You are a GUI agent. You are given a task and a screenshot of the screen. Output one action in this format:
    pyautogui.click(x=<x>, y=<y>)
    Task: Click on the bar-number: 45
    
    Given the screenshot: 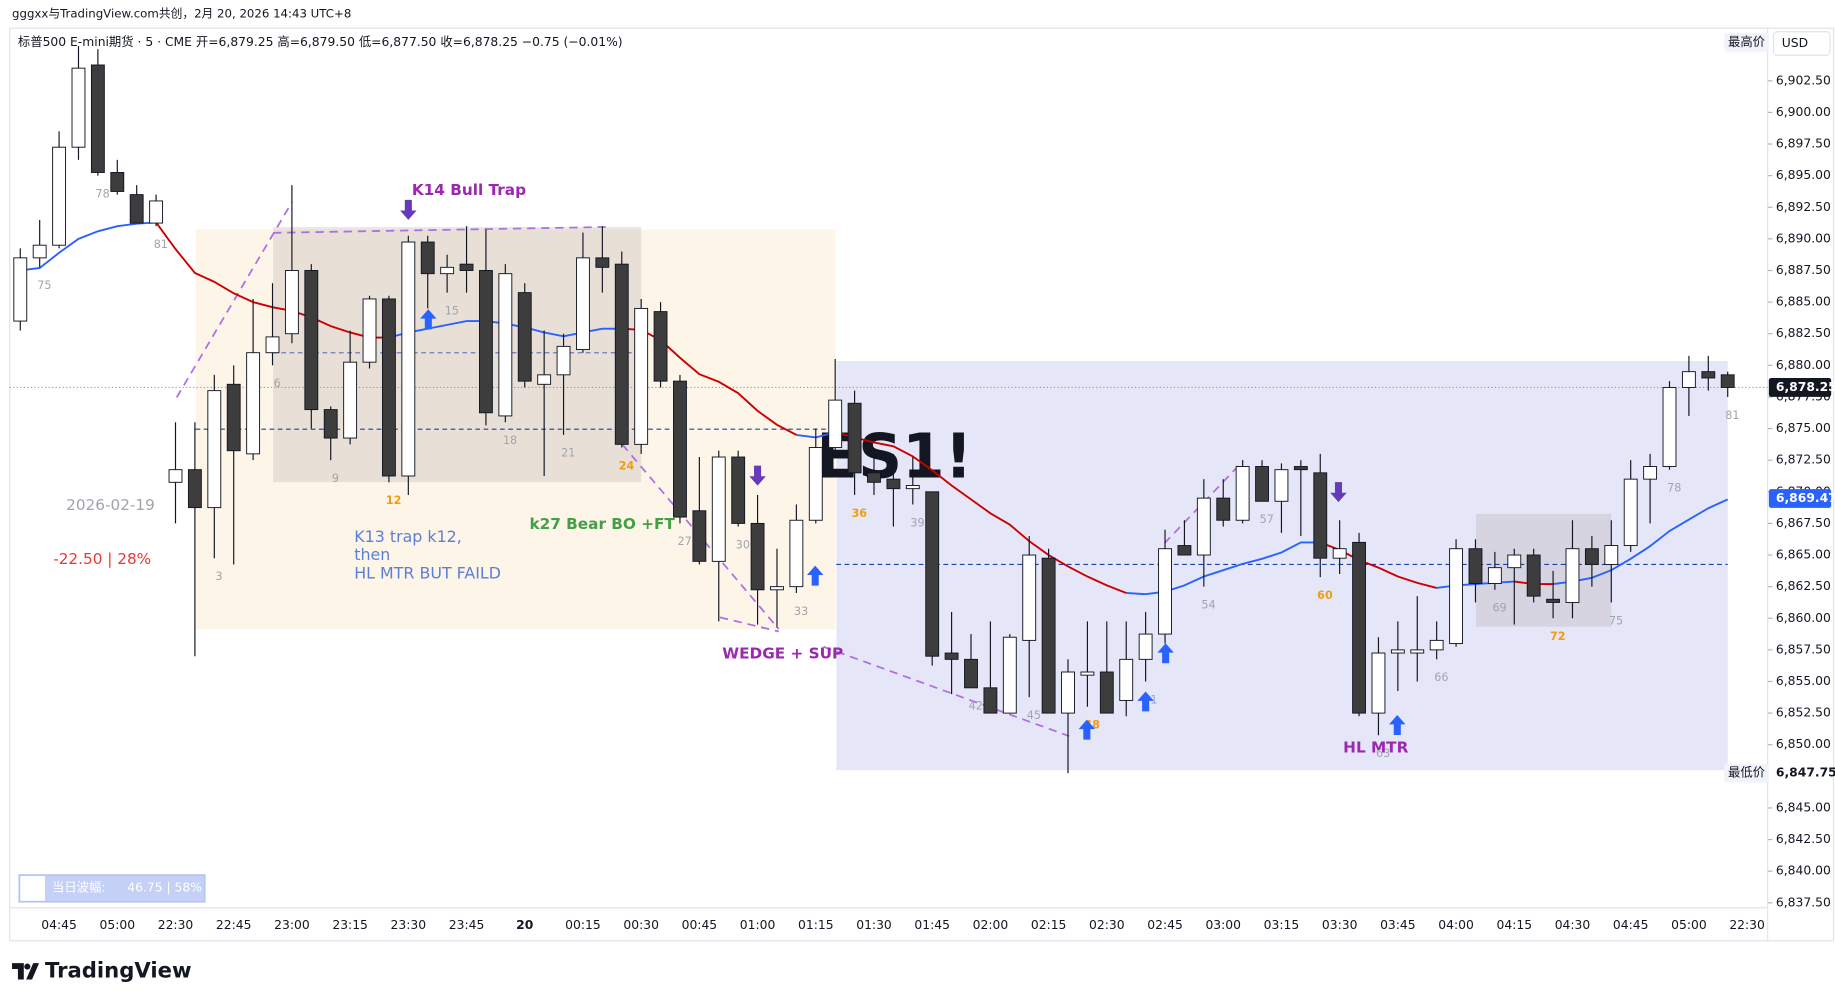 What is the action you would take?
    pyautogui.click(x=1034, y=715)
    